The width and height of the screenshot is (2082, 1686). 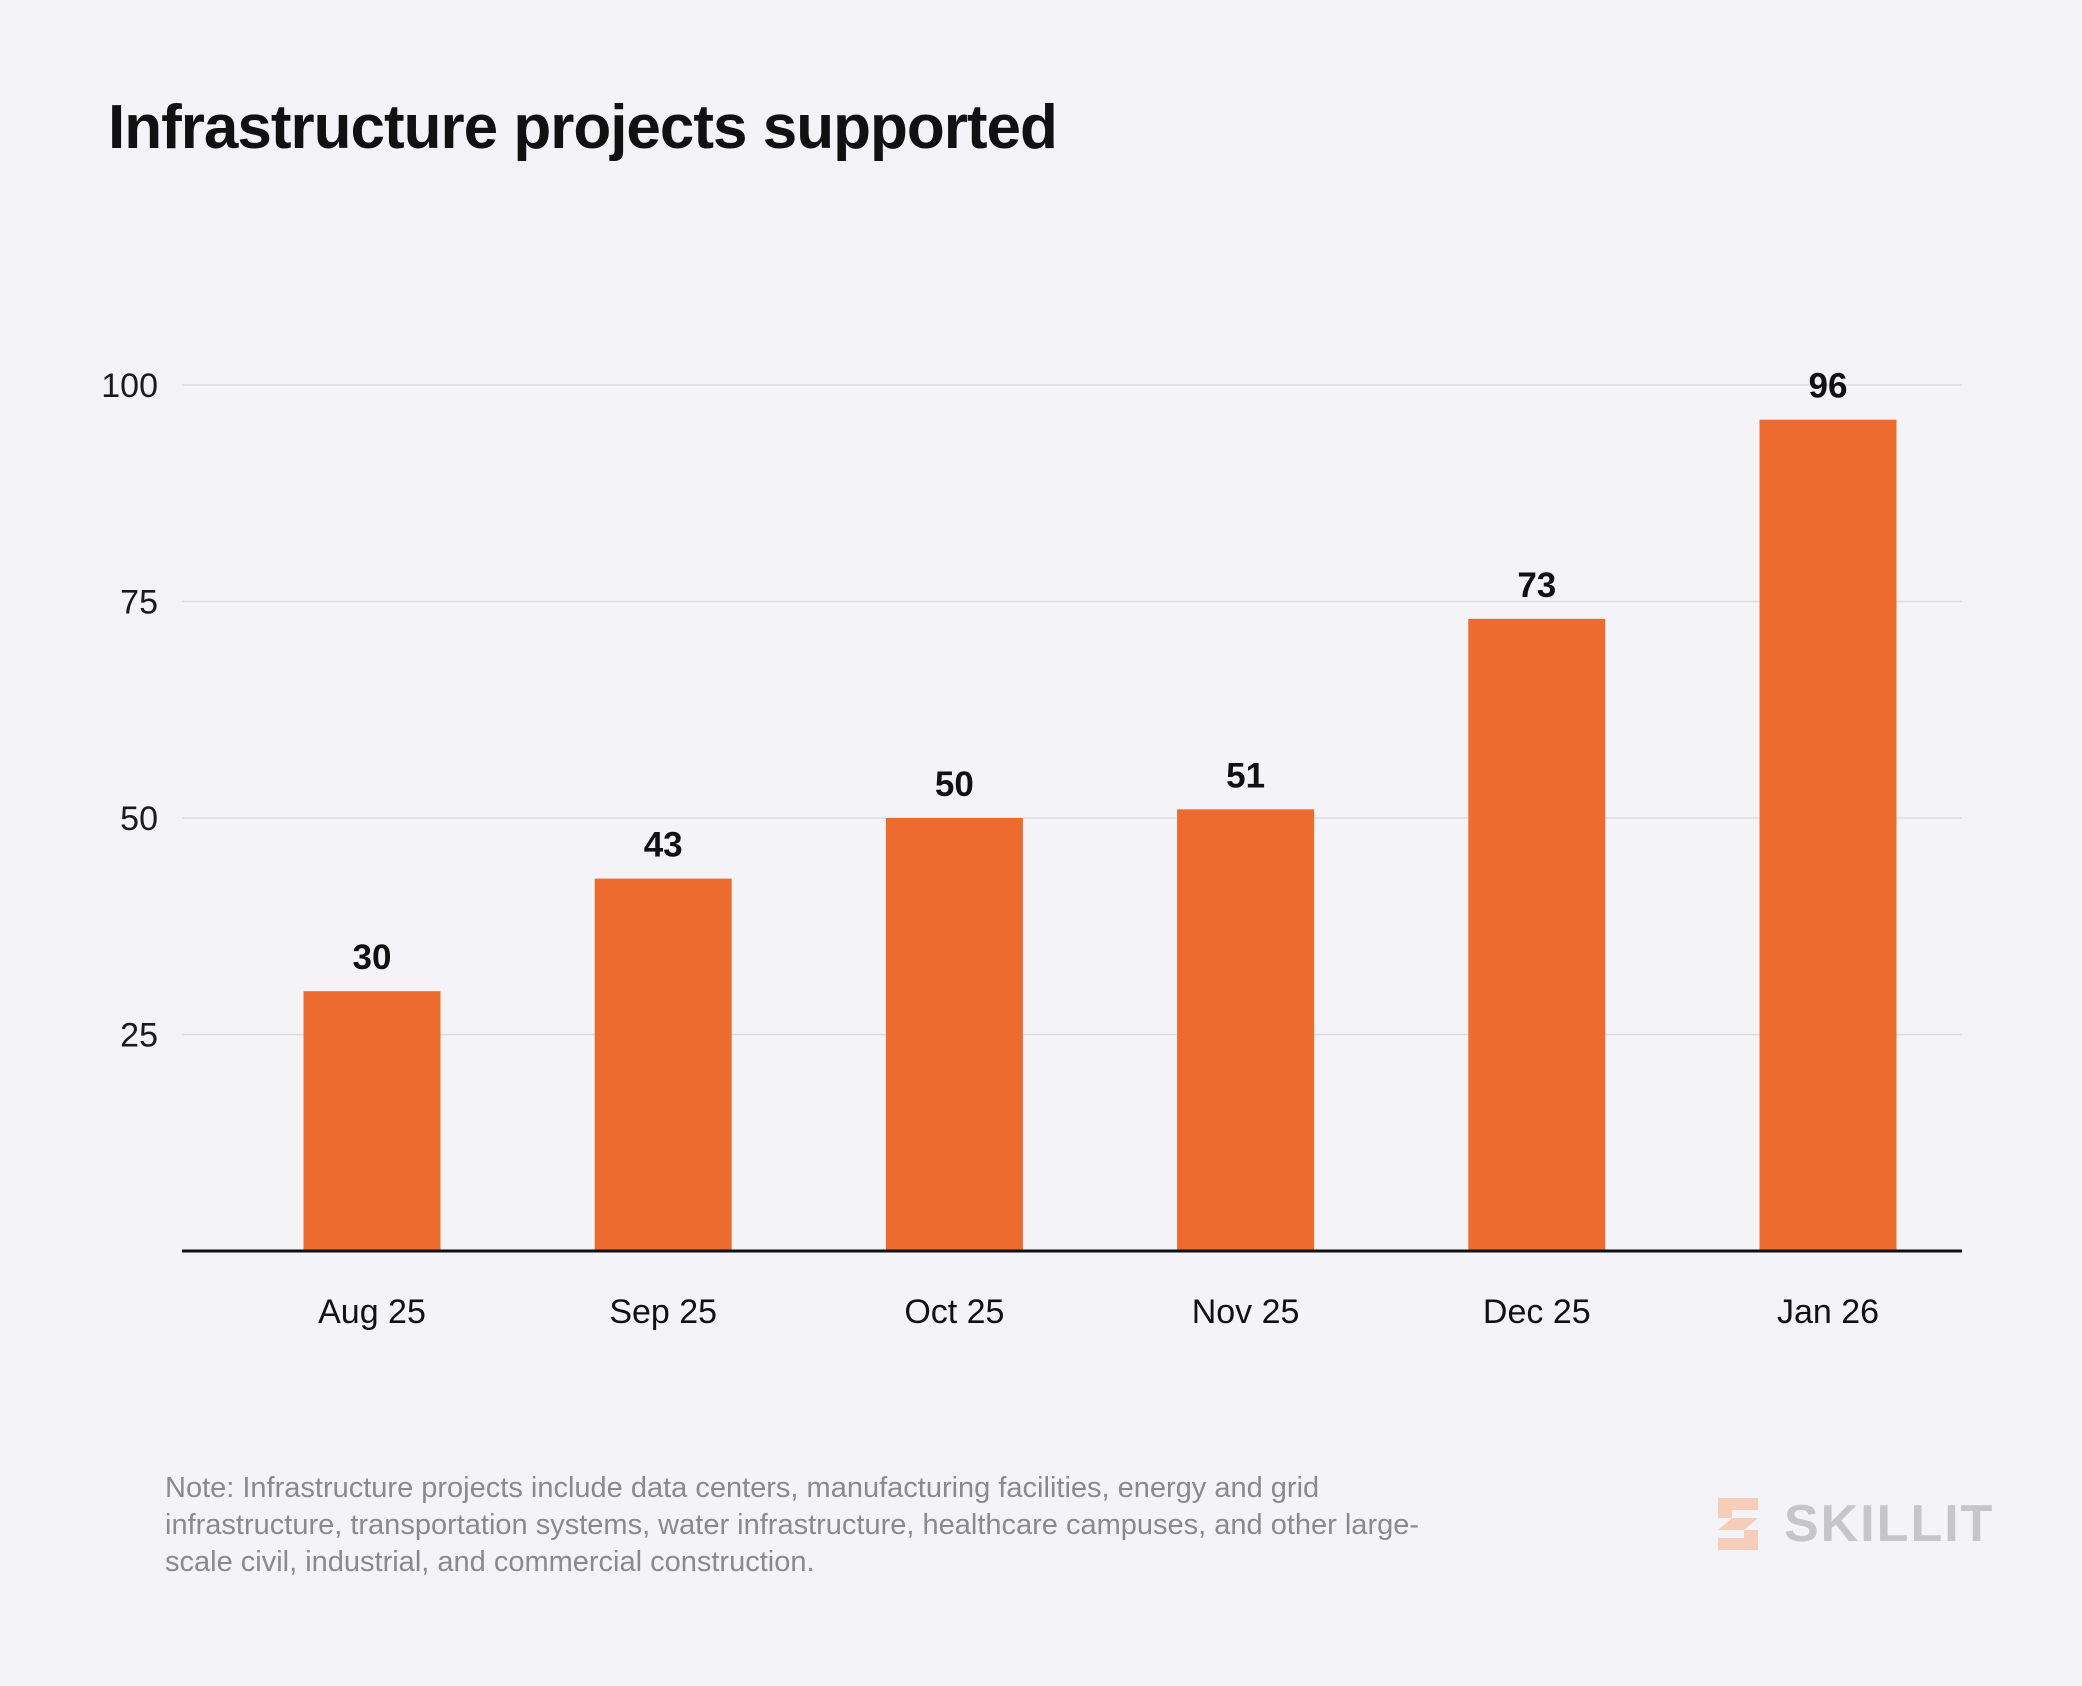 What do you see at coordinates (372, 1312) in the screenshot?
I see `x-tick-label: Aug 25` at bounding box center [372, 1312].